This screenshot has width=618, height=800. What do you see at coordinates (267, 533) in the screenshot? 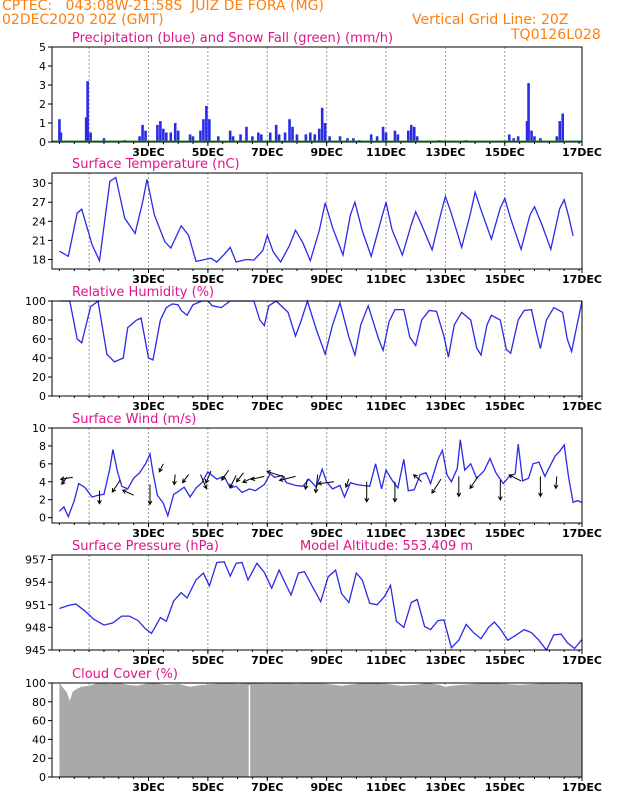
I see `wind-x-tick-label: 7DEC` at bounding box center [267, 533].